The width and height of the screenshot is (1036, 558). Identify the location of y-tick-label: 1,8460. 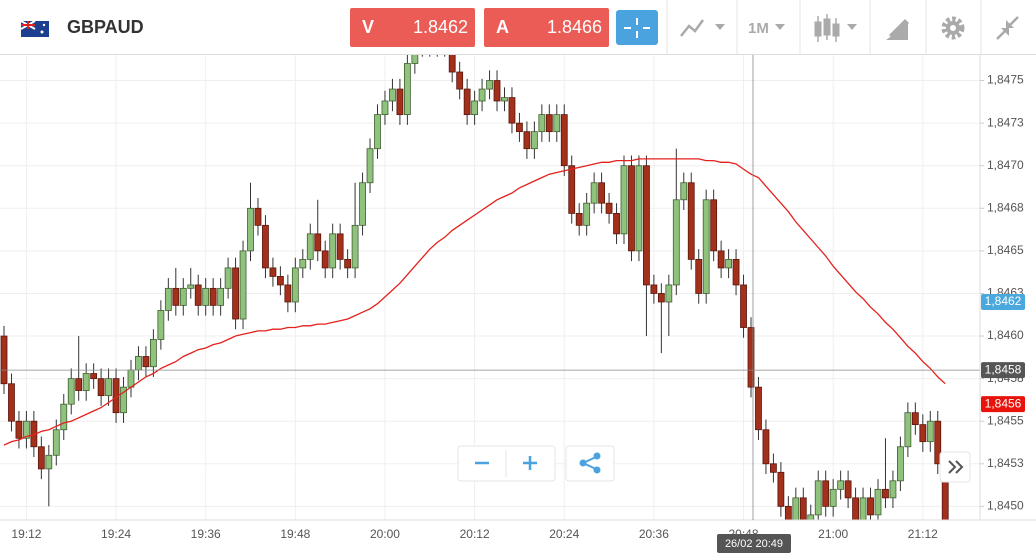
(1005, 335).